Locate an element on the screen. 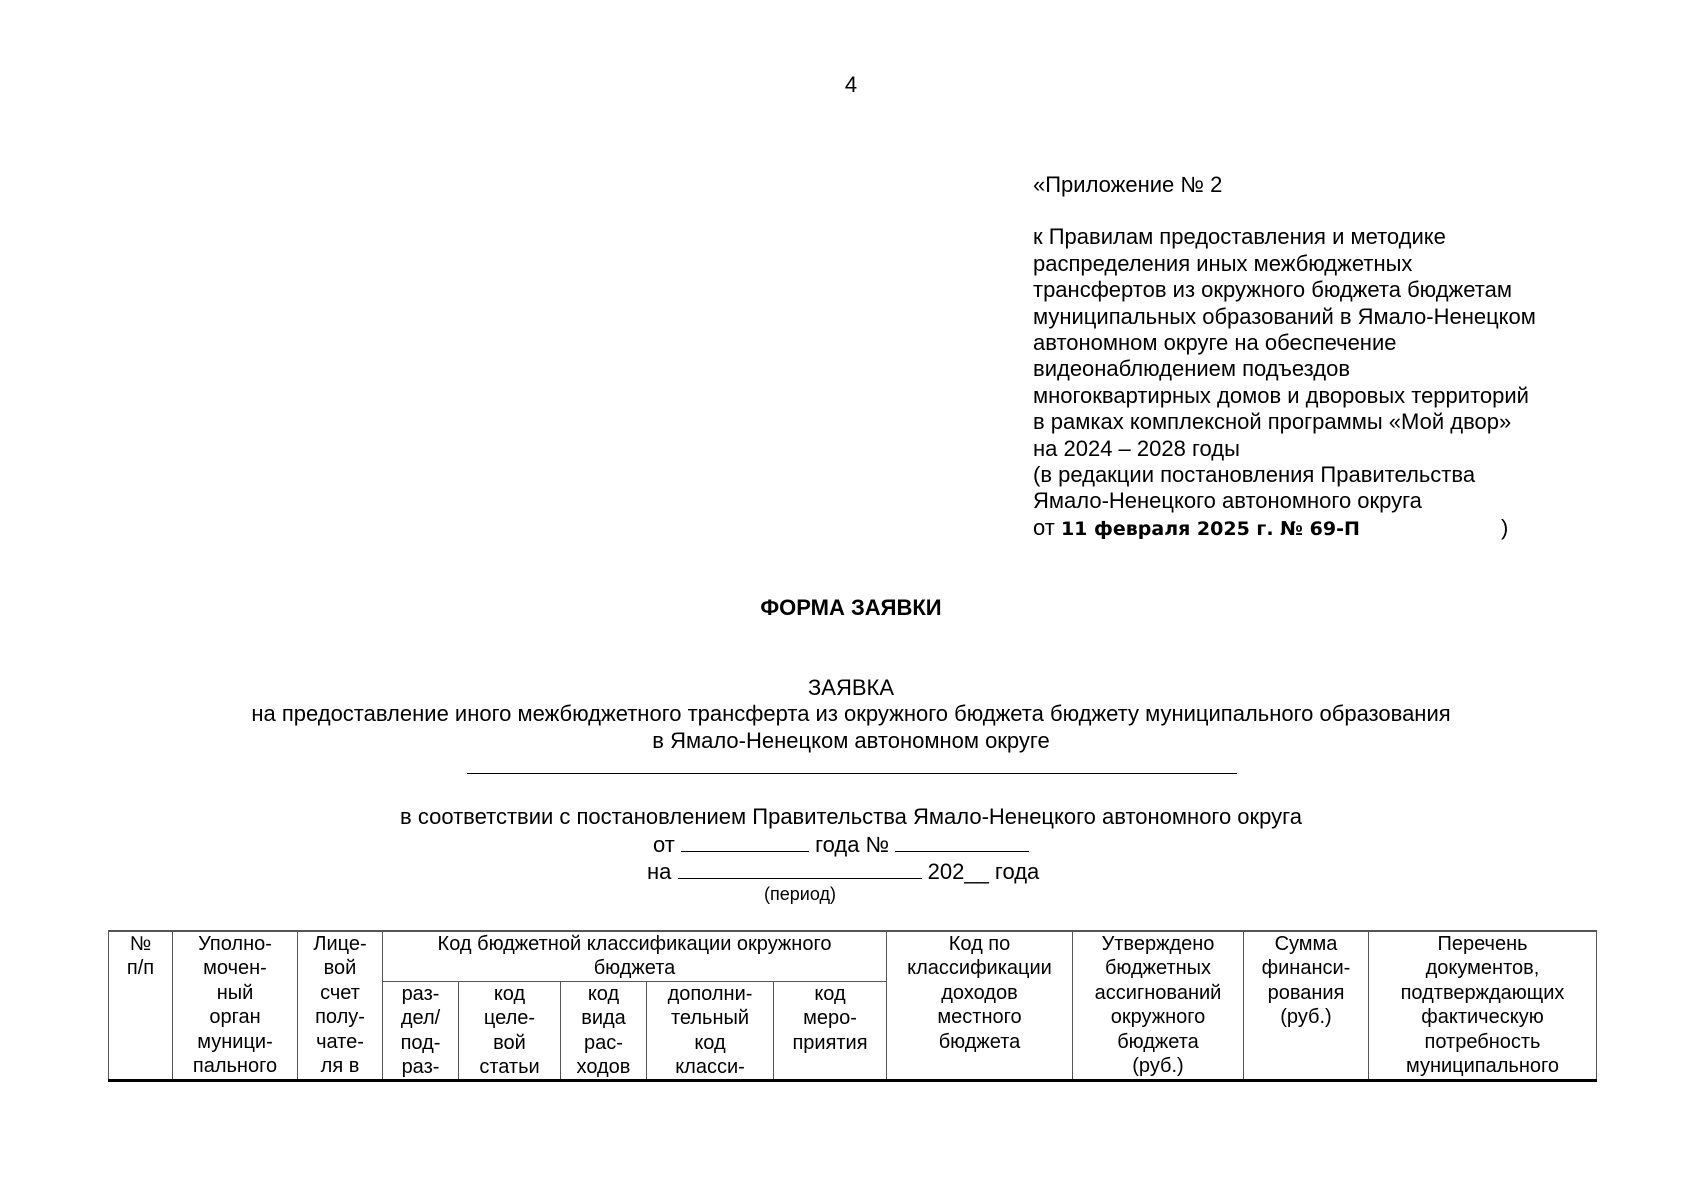 This screenshot has width=1697, height=1200. decree-date: 11 февраля 2025 г. № 69-П is located at coordinates (1210, 528).